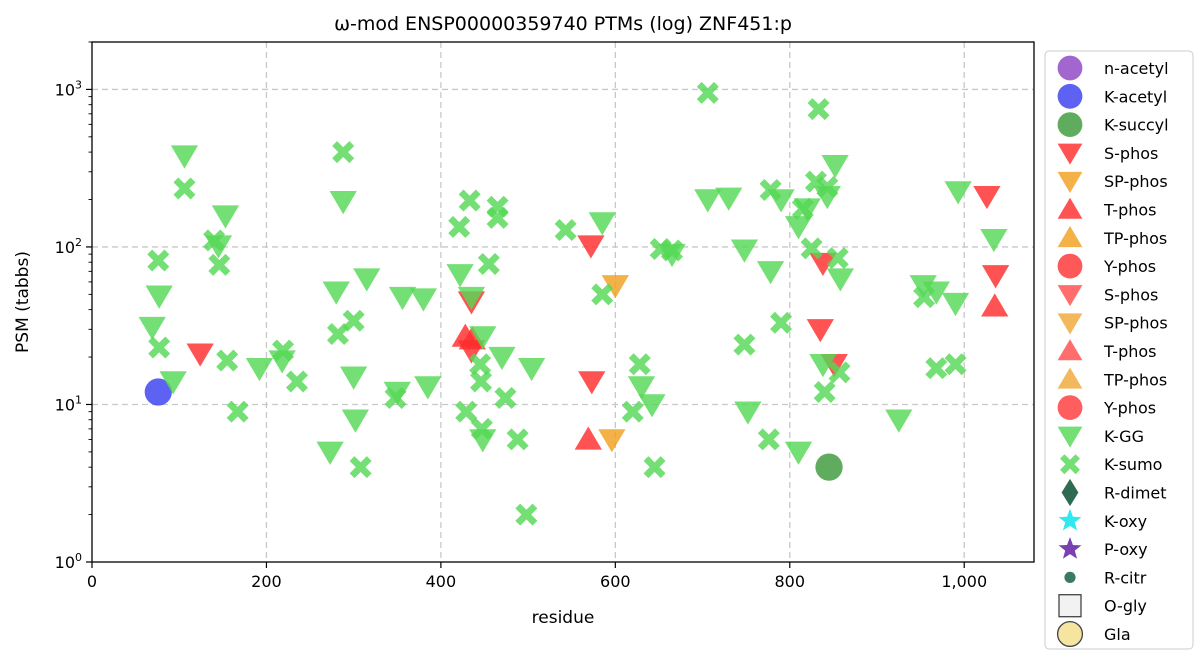 Image resolution: width=1200 pixels, height=664 pixels. I want to click on legend-marker-k-gg, so click(1070, 437).